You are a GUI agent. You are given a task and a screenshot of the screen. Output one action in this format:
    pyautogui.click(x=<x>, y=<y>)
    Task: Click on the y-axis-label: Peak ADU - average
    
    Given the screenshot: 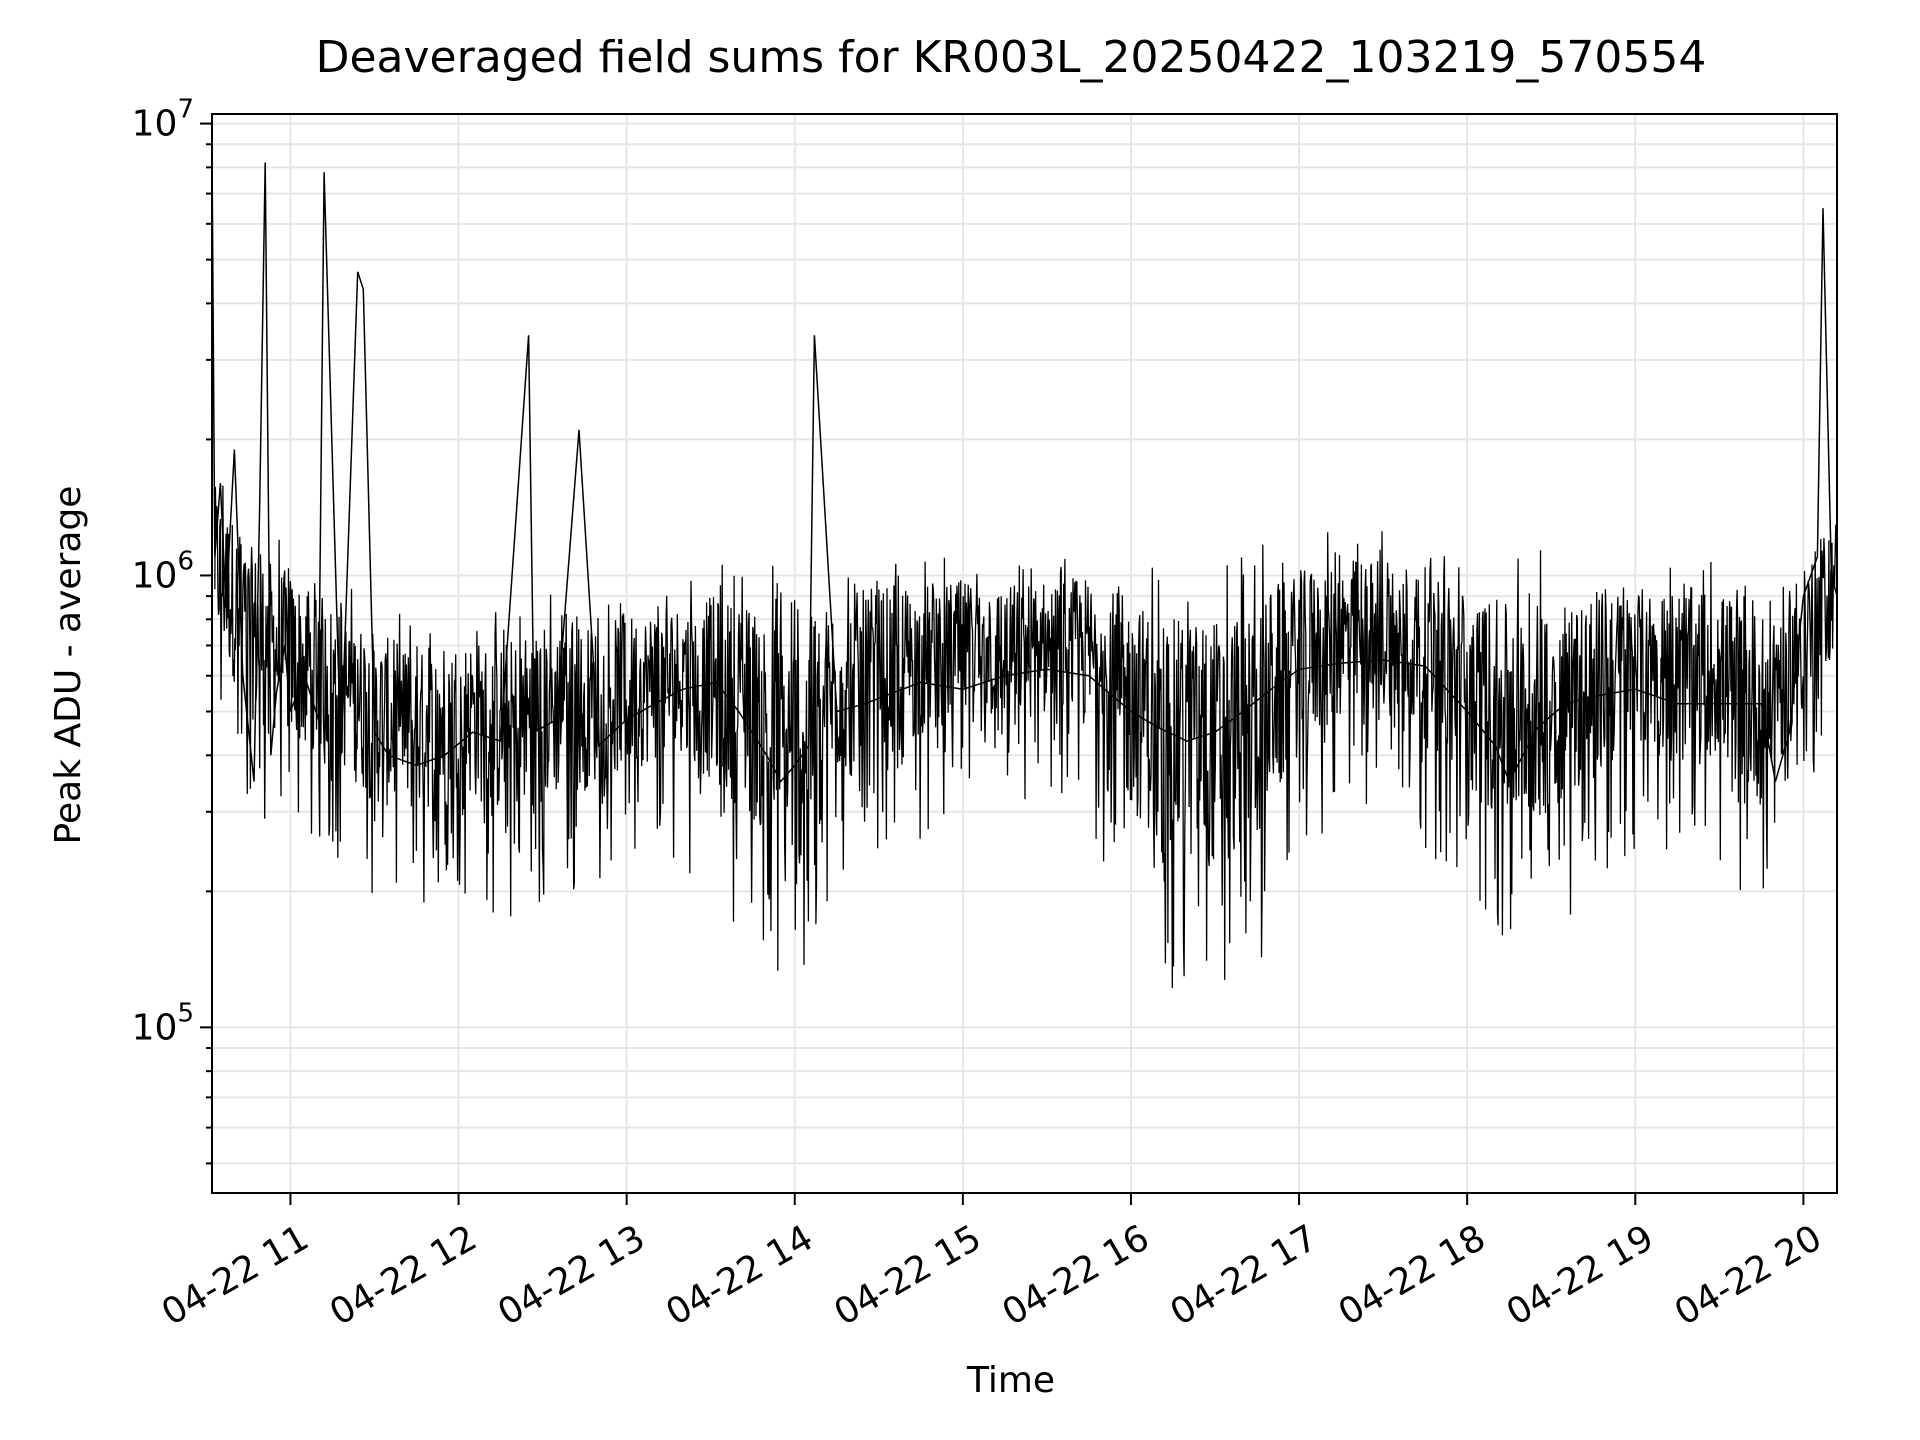 What is the action you would take?
    pyautogui.click(x=68, y=665)
    